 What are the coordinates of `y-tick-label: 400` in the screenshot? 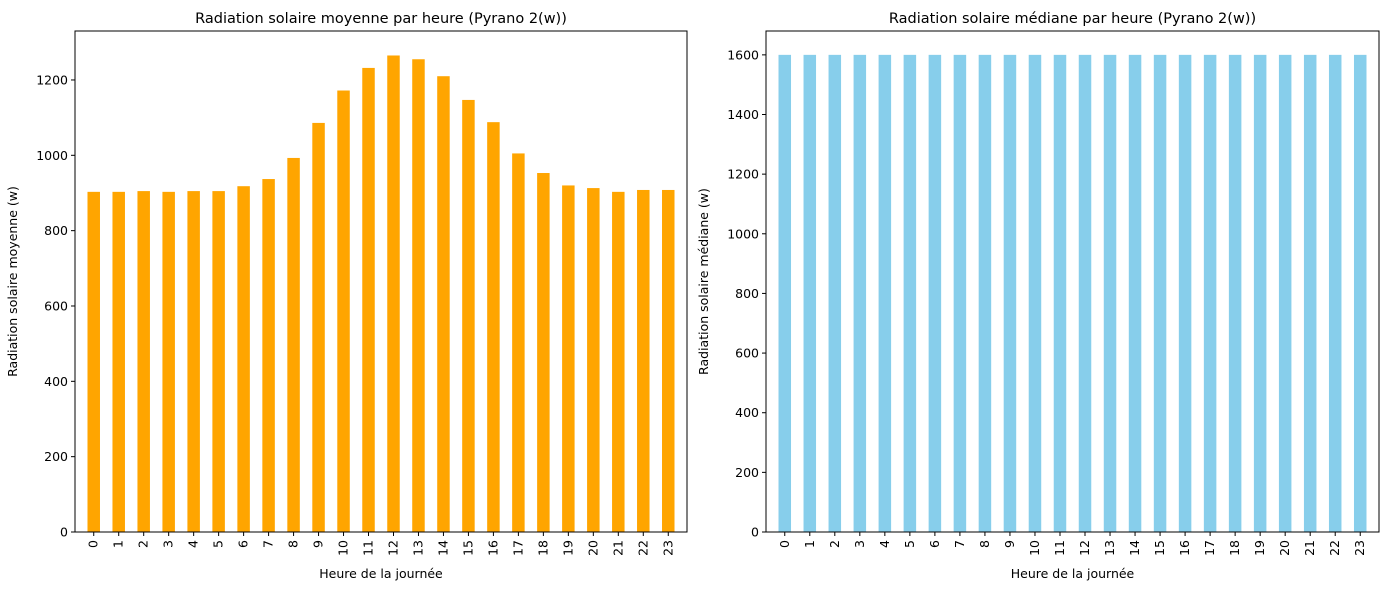 It's located at (747, 412).